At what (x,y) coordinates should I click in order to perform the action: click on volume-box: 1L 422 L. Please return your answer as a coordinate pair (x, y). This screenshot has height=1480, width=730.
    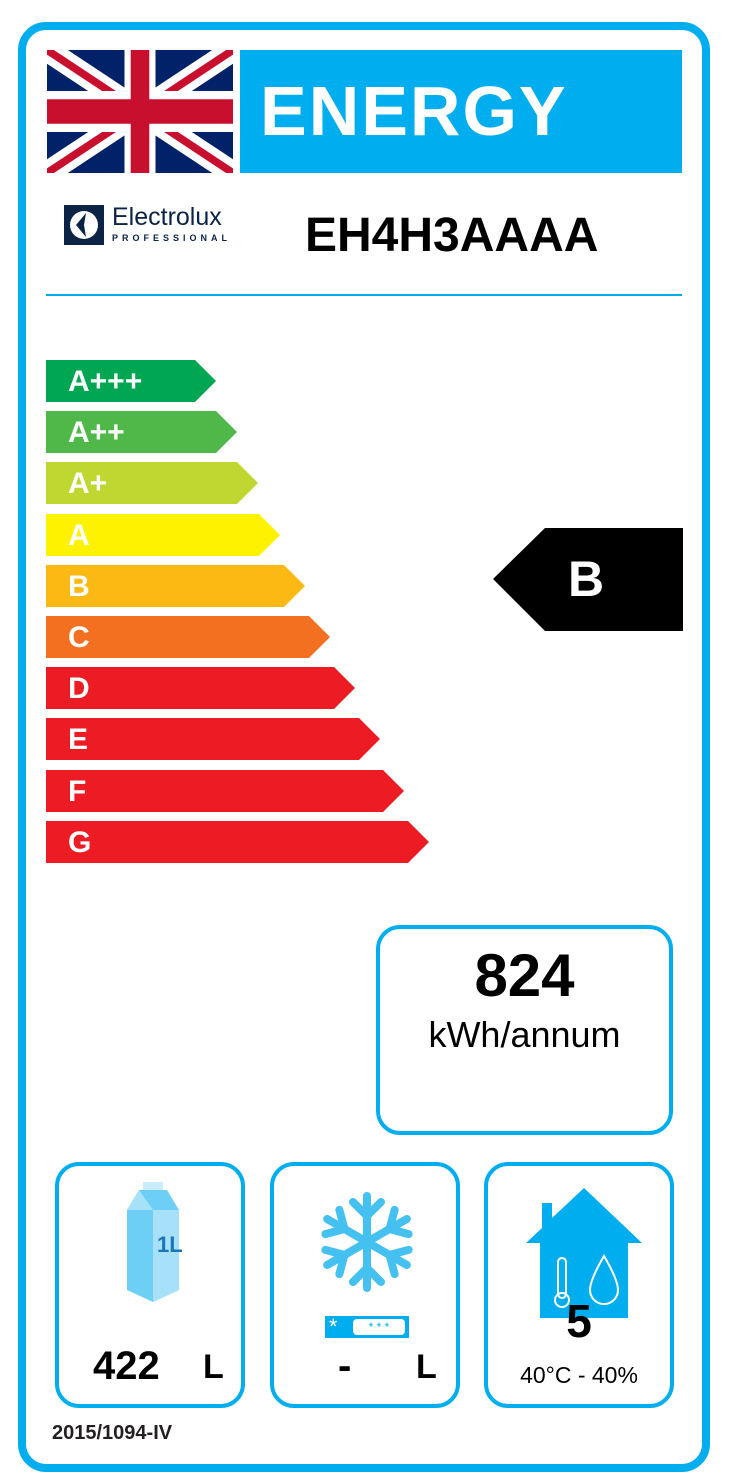
    Looking at the image, I should click on (150, 1285).